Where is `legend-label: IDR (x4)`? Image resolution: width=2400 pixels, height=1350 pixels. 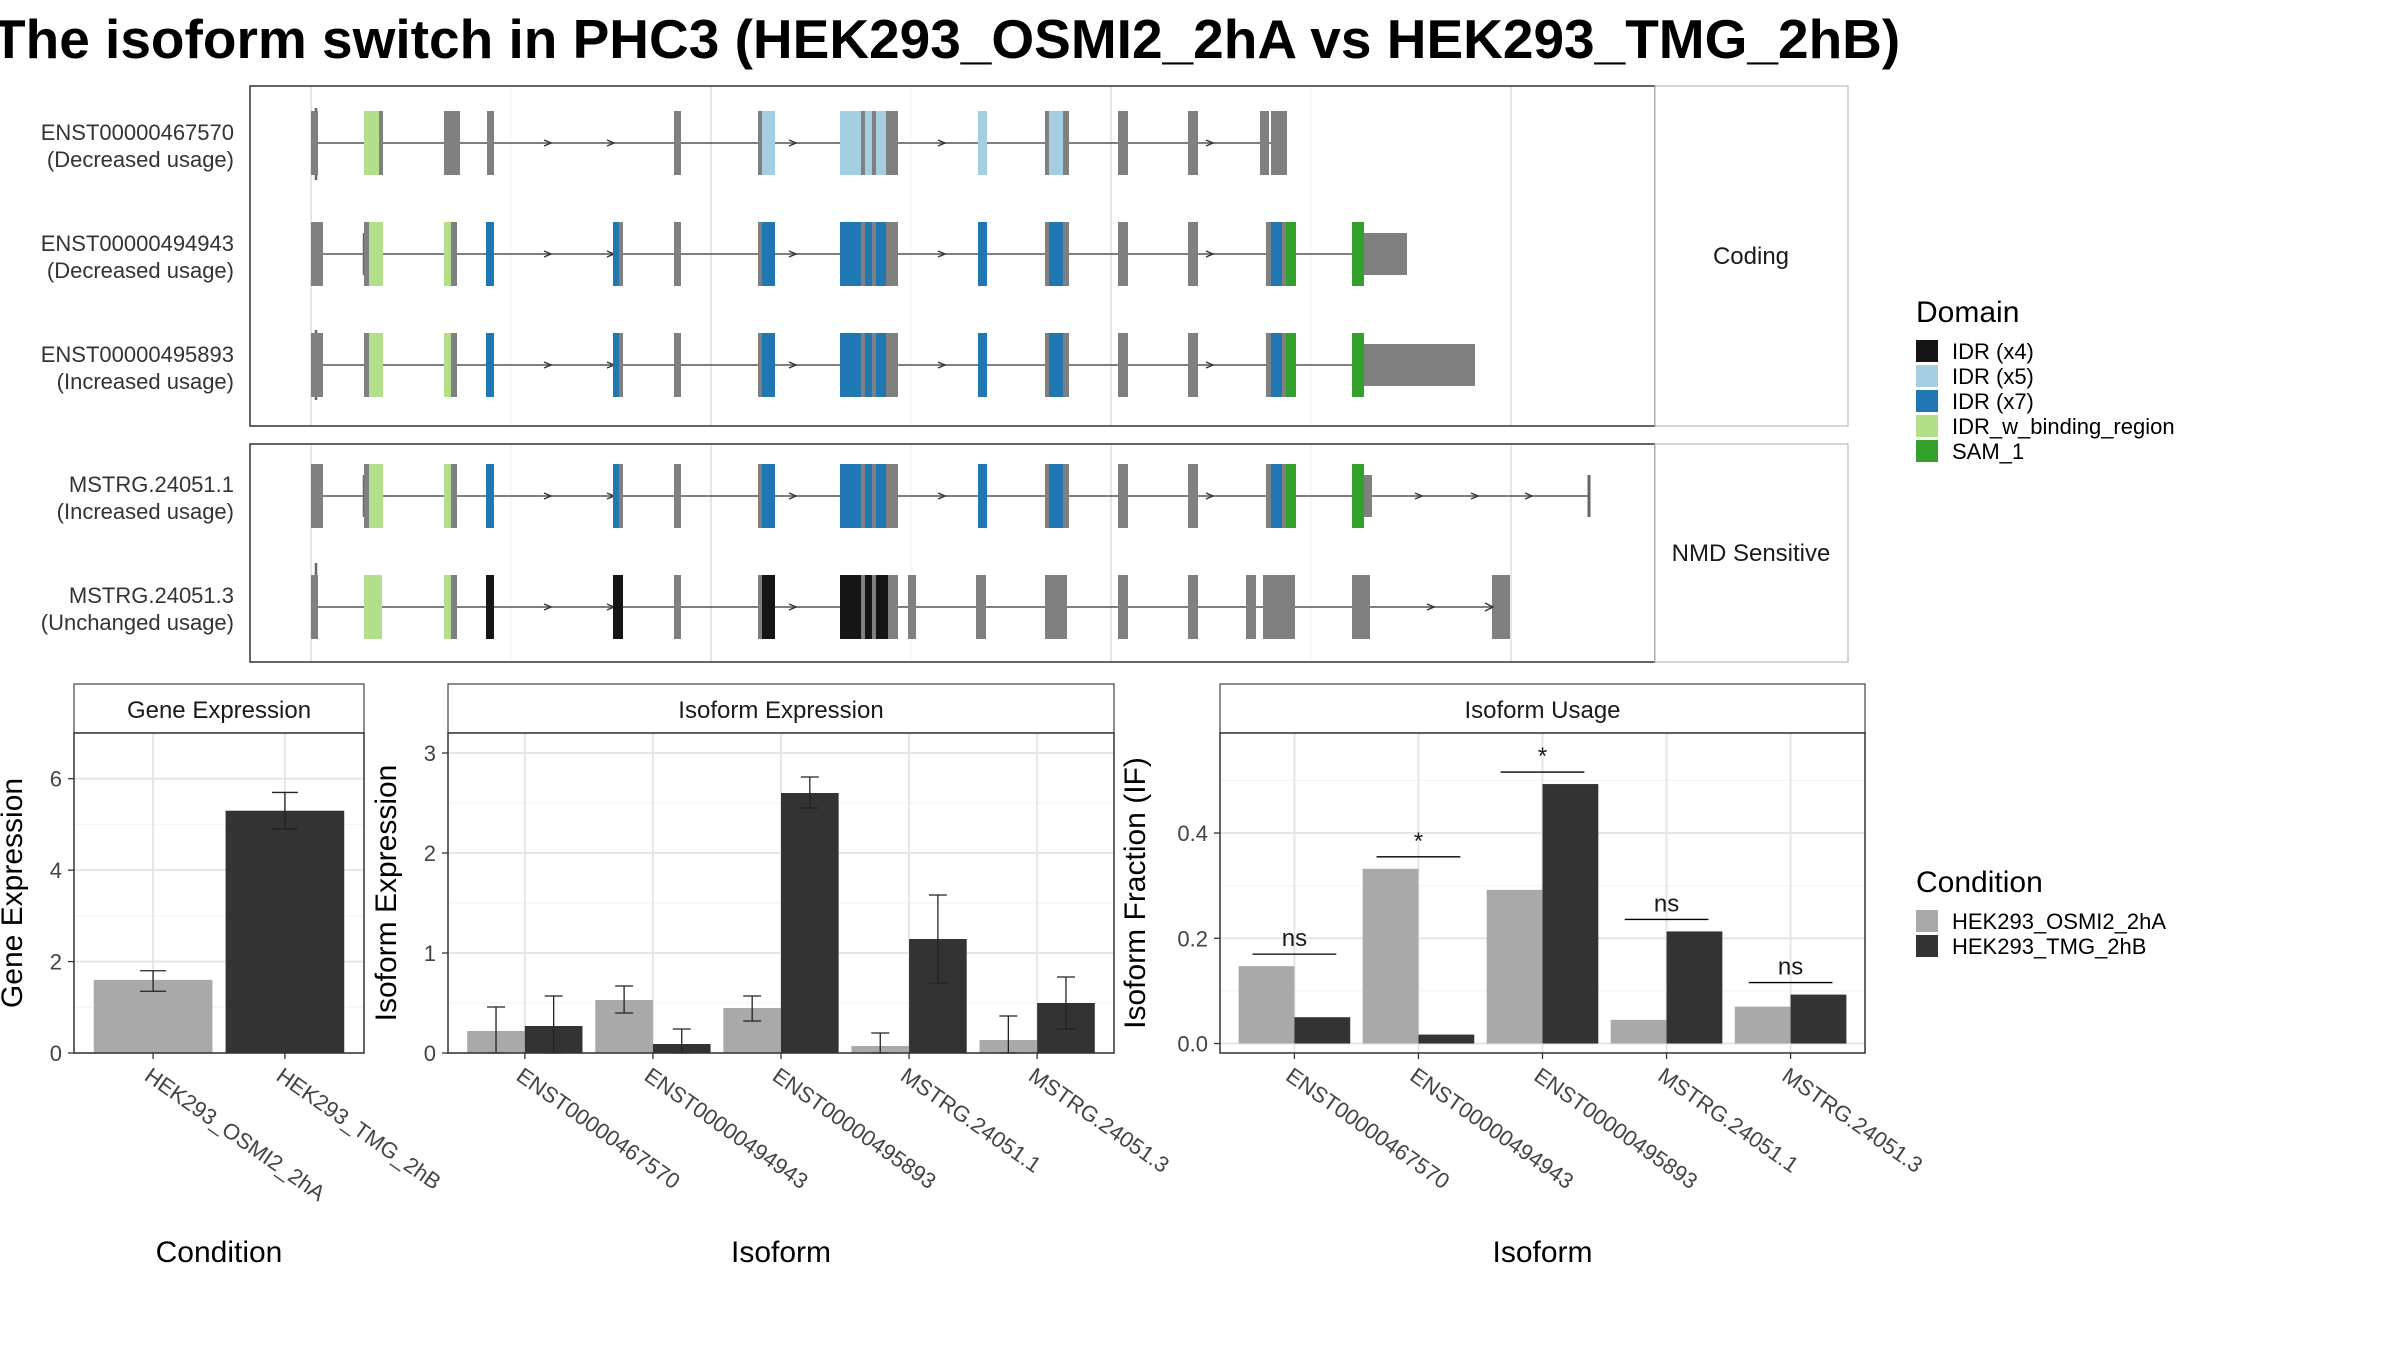
legend-label: IDR (x4) is located at coordinates (1993, 351).